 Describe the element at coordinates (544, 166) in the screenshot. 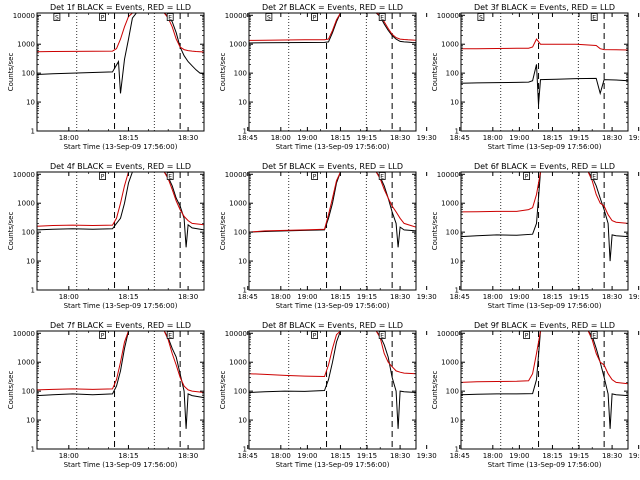

I see `chart-title: Det 6f BLACK = Events, RED = LLD` at that location.